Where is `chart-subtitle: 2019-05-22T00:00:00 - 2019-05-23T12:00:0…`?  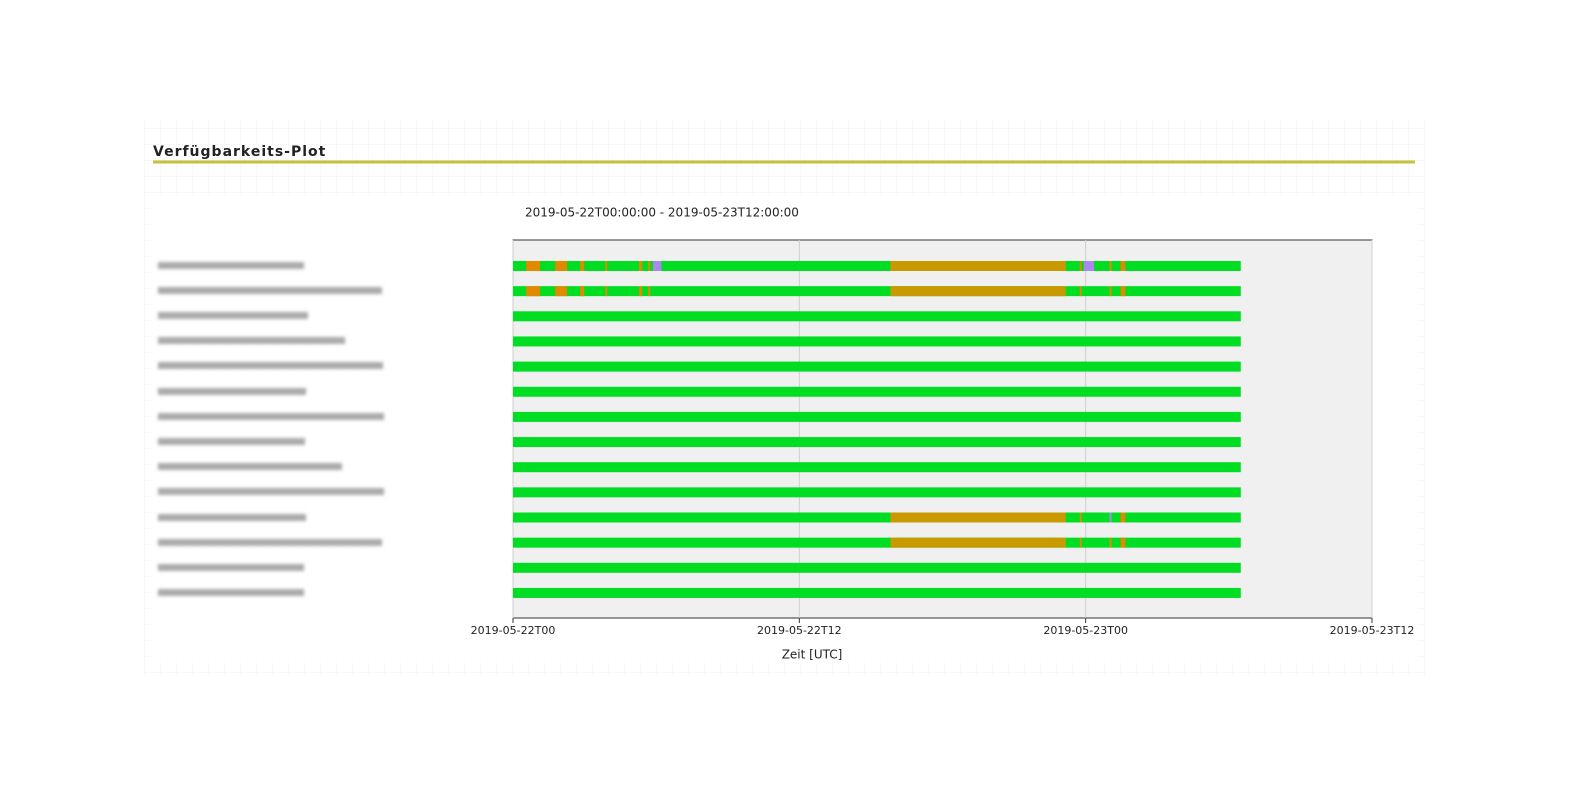
chart-subtitle: 2019-05-22T00:00:00 - 2019-05-23T12:00:0… is located at coordinates (662, 213).